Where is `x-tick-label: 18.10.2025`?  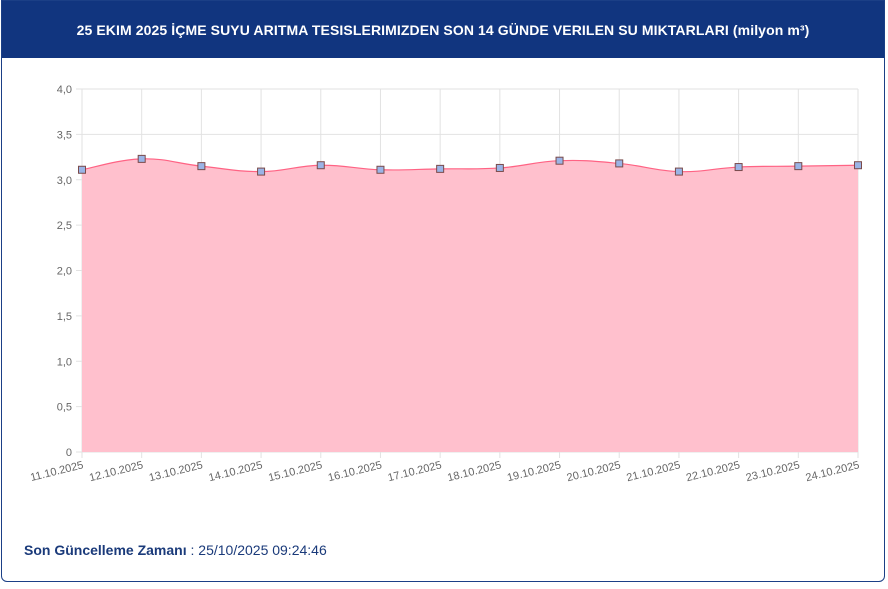 x-tick-label: 18.10.2025 is located at coordinates (474, 471).